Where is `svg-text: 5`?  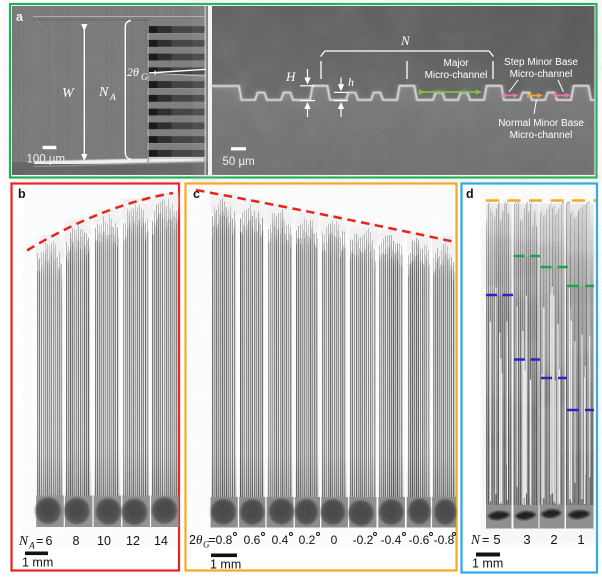
svg-text: 5 is located at coordinates (496, 539).